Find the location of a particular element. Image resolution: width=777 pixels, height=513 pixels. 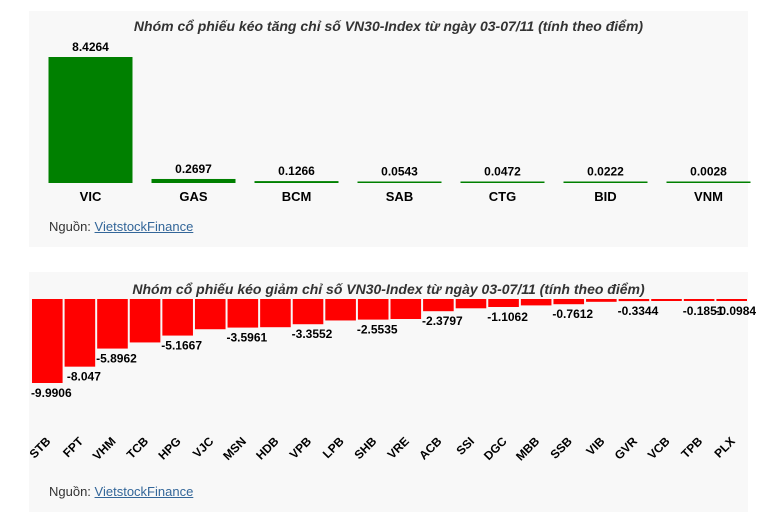

category-label: LPB is located at coordinates (333, 447).